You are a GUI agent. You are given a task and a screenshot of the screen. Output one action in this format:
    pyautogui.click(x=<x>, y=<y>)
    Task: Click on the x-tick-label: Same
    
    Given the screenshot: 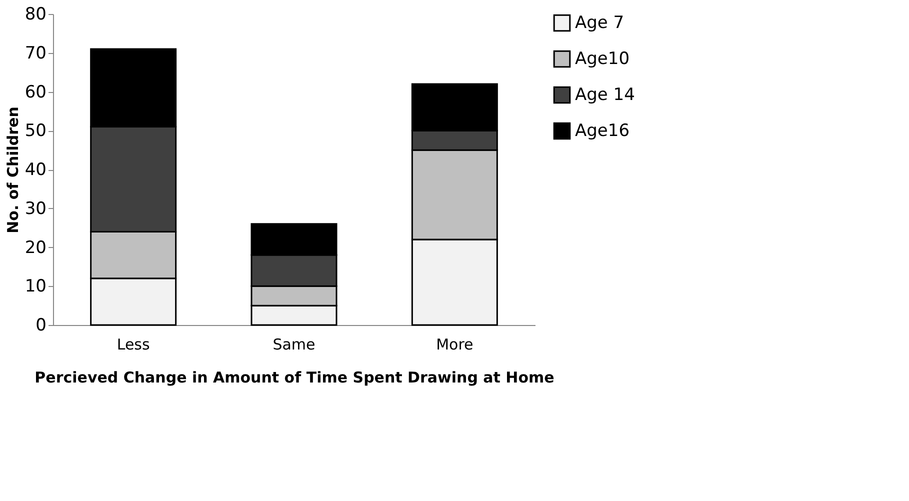 What is the action you would take?
    pyautogui.click(x=294, y=345)
    